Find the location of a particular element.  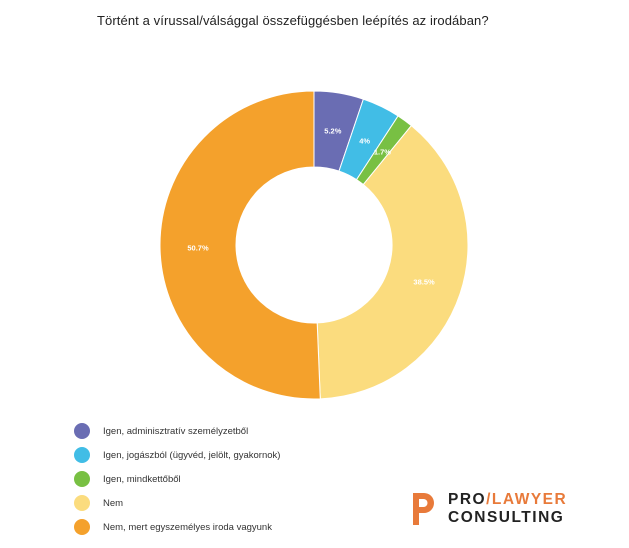

legend-item: Igen, mindkettőből is located at coordinates (177, 479).